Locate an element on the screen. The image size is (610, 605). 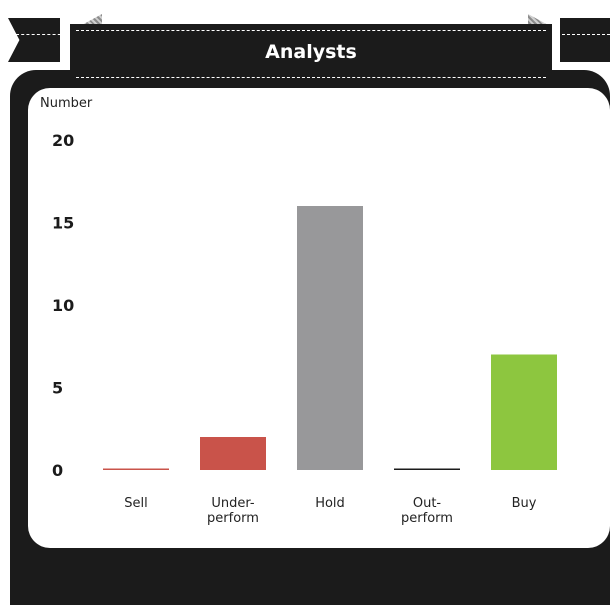
chart-title: Analysts is located at coordinates (311, 52).